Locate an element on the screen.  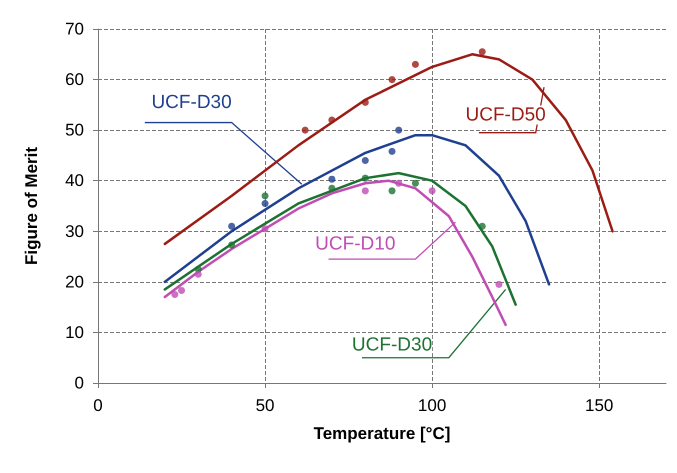
line-series is located at coordinates (340, 239).